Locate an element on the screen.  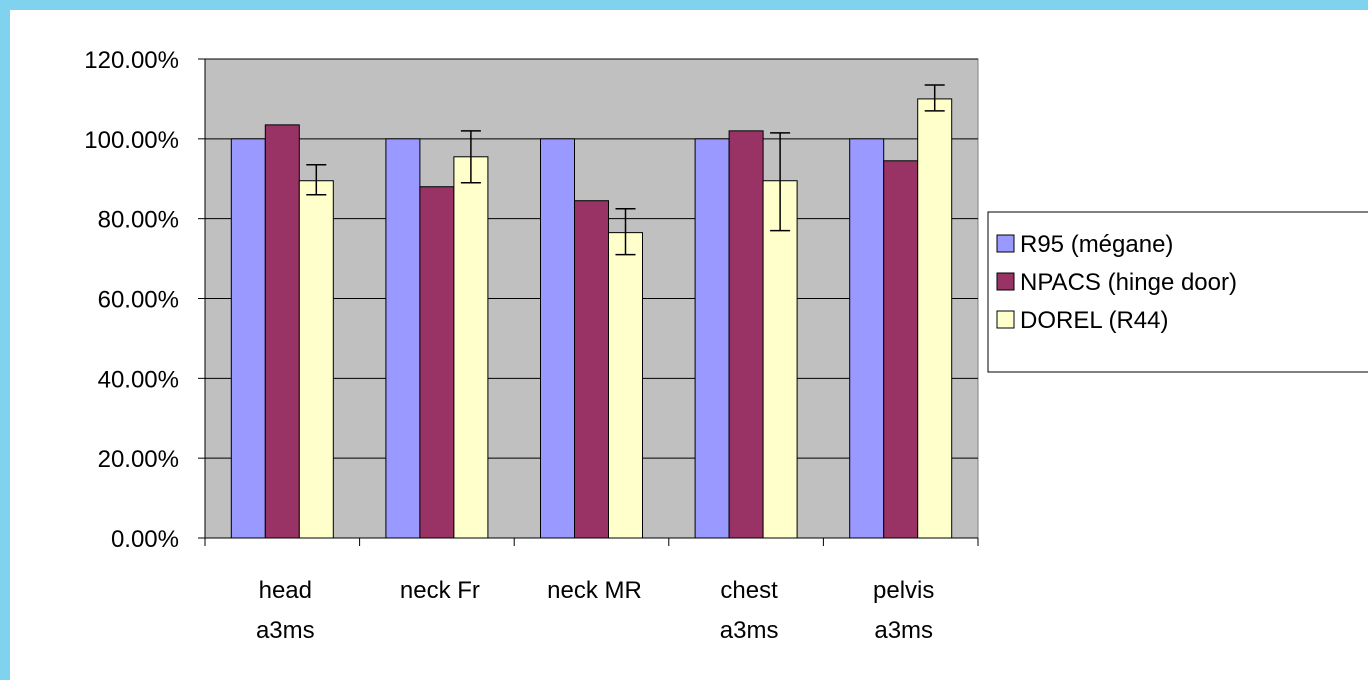
x-category-label: neck MR is located at coordinates (594, 590).